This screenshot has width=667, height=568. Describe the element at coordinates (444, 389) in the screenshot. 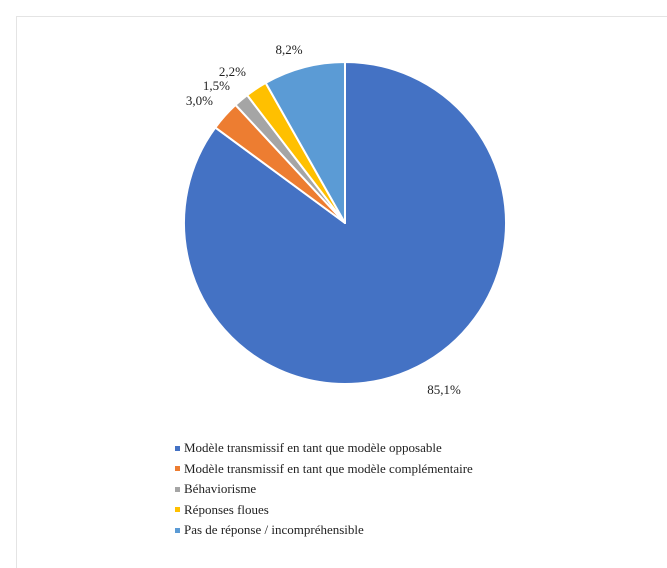

I see `slice-value-label: 85,1%` at that location.